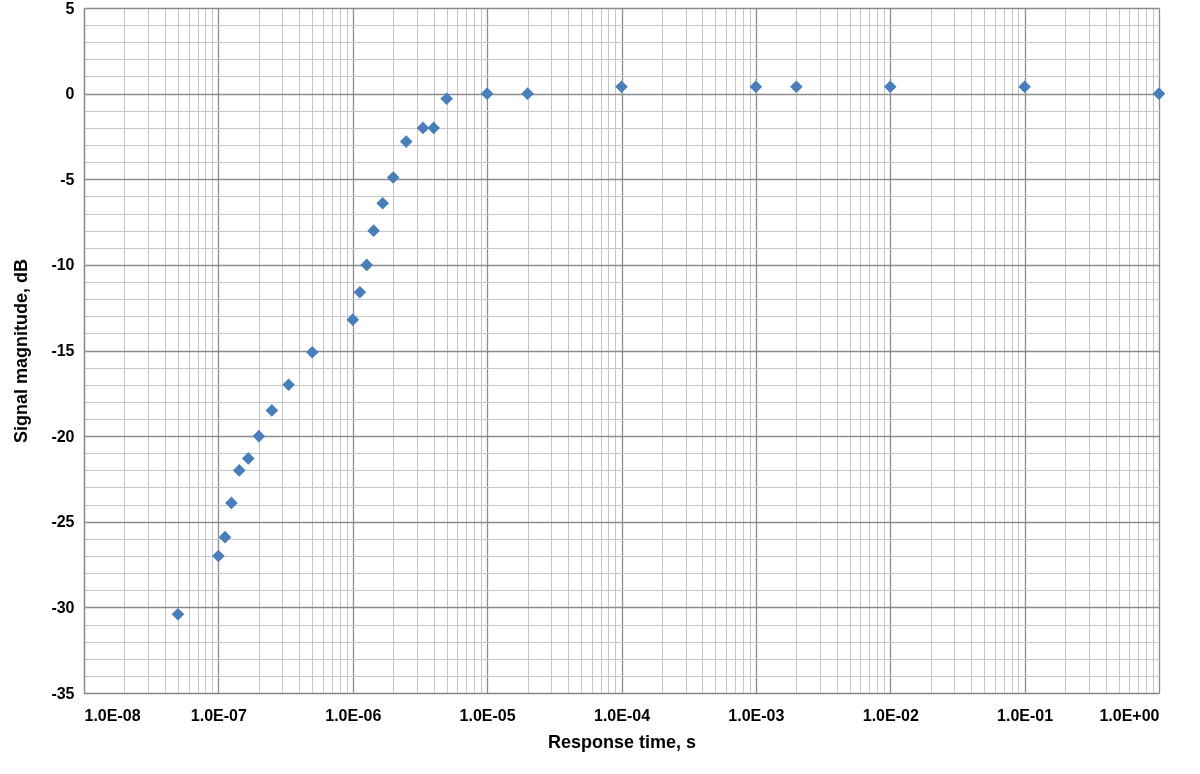 Image resolution: width=1200 pixels, height=774 pixels. Describe the element at coordinates (70, 94) in the screenshot. I see `y-tick-label: 0` at that location.